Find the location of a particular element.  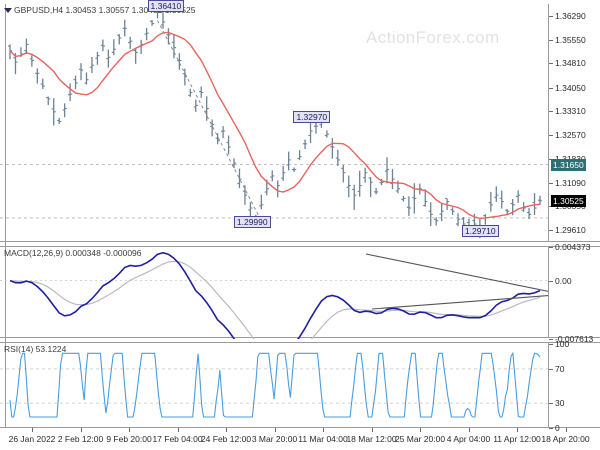

caret-down-icon is located at coordinates (8, 10).